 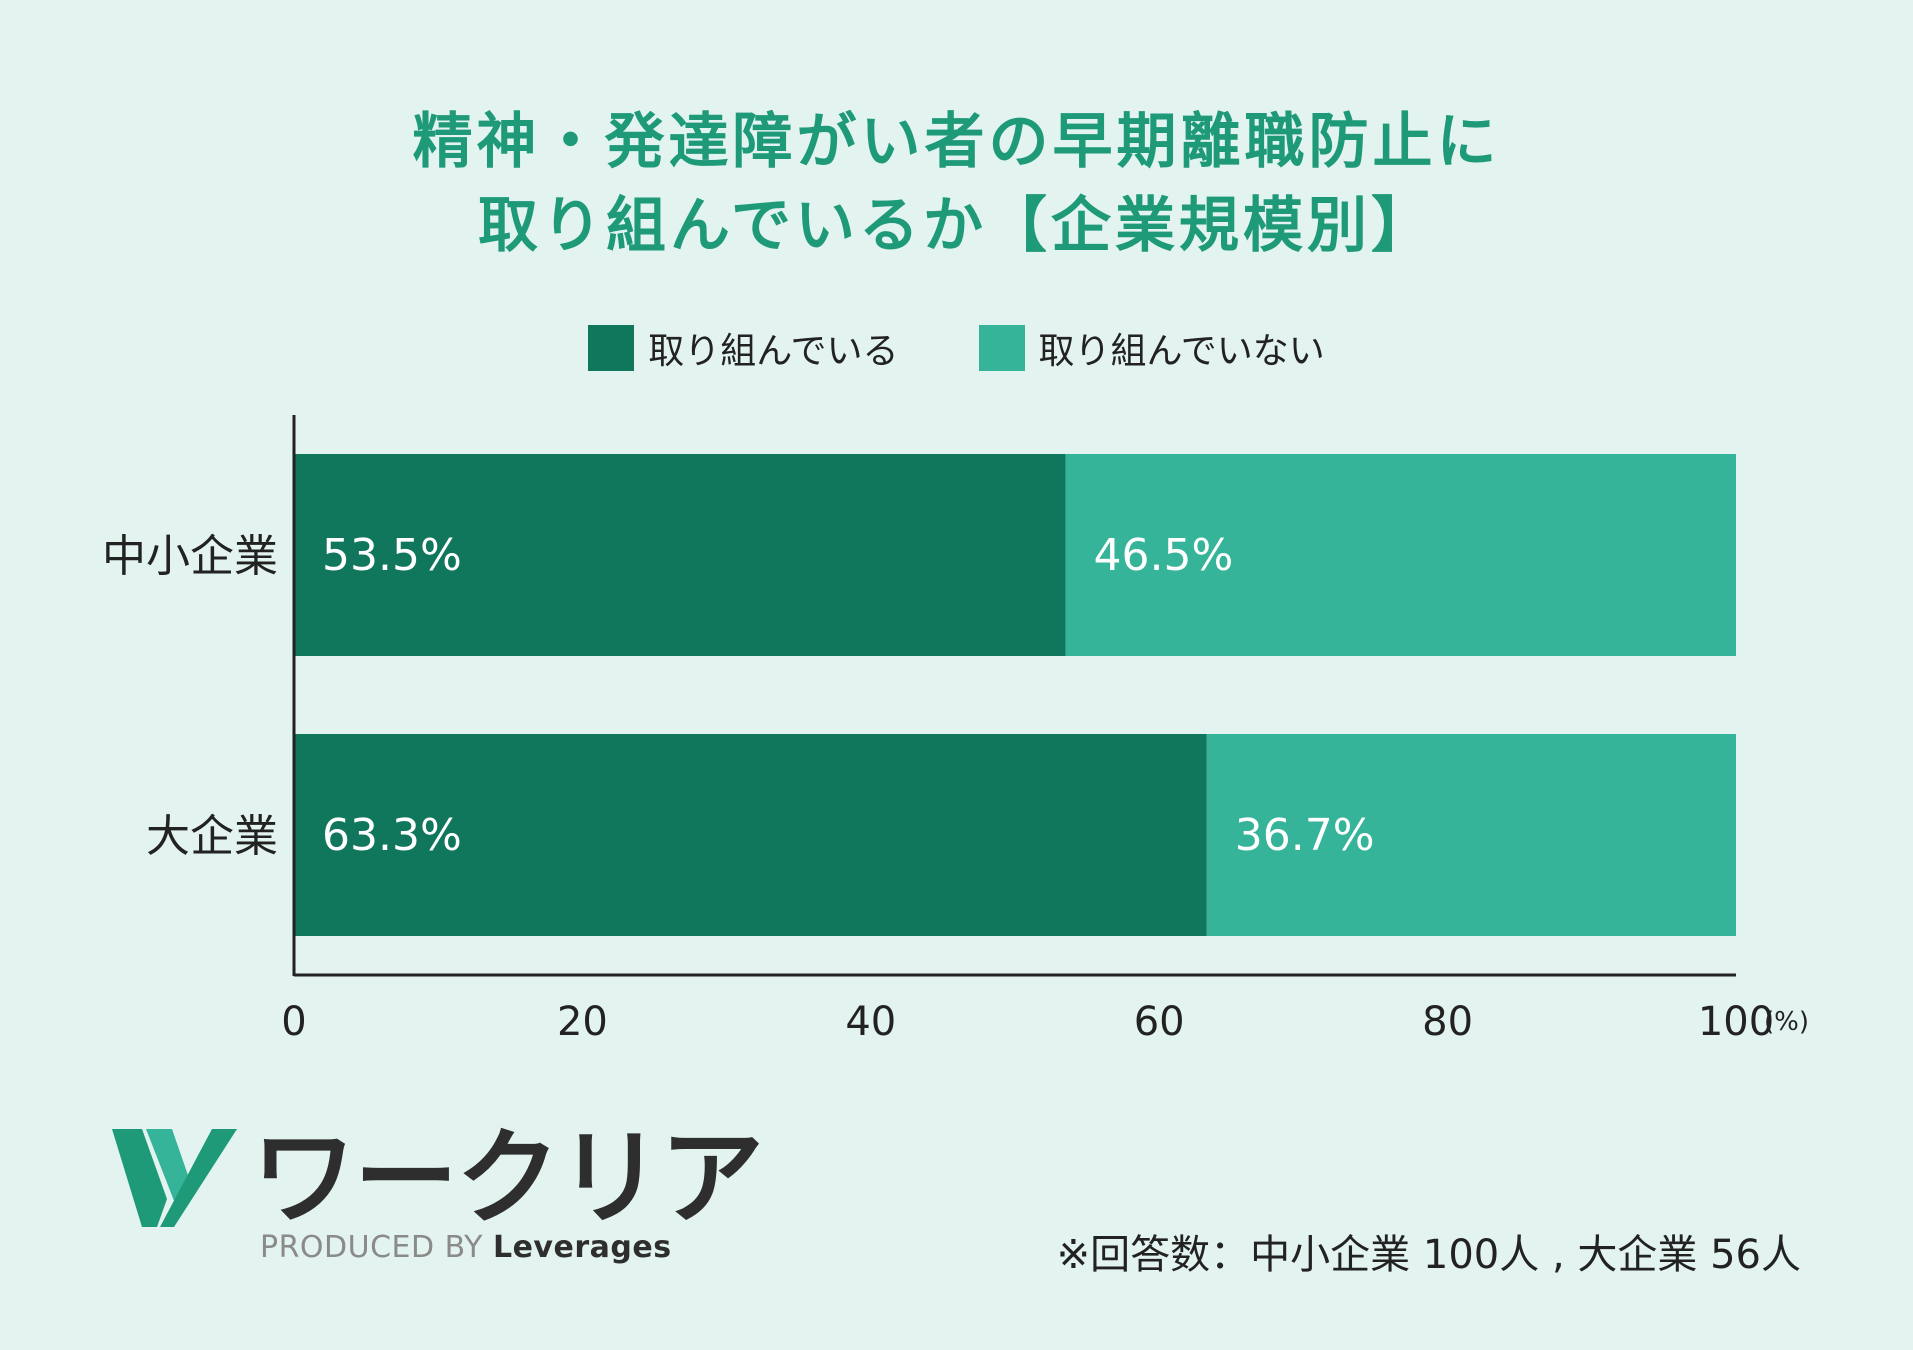 I want to click on brand-name: Leverages, so click(x=582, y=1247).